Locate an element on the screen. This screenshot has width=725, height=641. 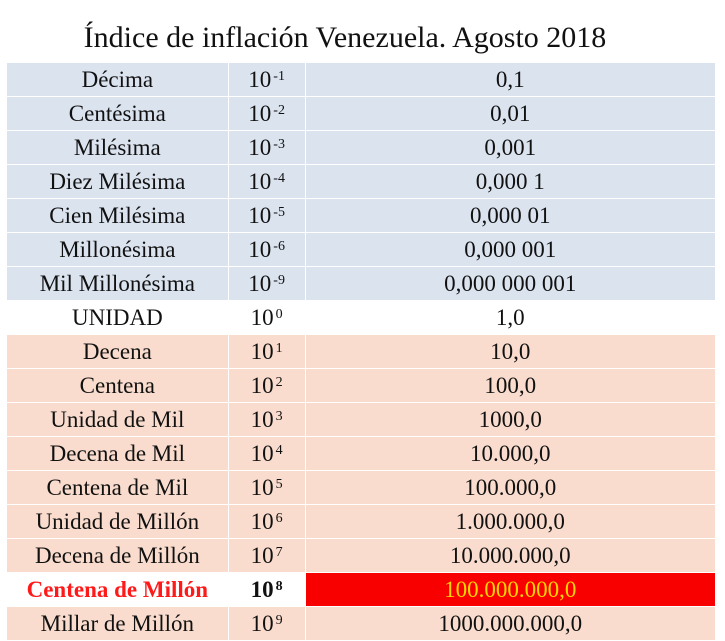
table-row-highlighted: Centena de Millón 10 8 100.000.000,0 is located at coordinates (361, 590).